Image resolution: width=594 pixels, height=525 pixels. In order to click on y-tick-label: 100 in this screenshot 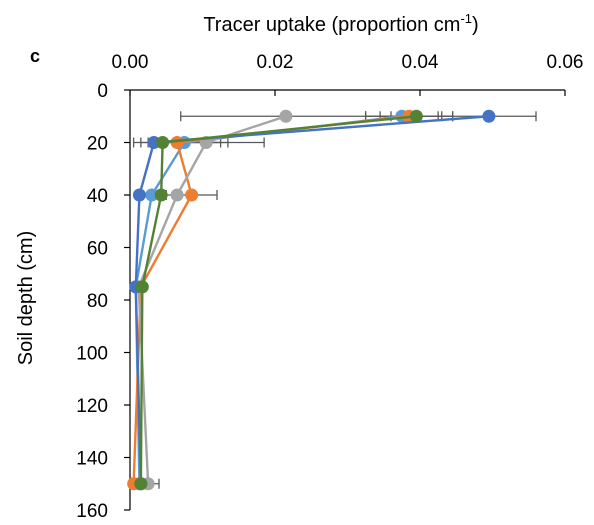, I will do `click(92, 354)`.